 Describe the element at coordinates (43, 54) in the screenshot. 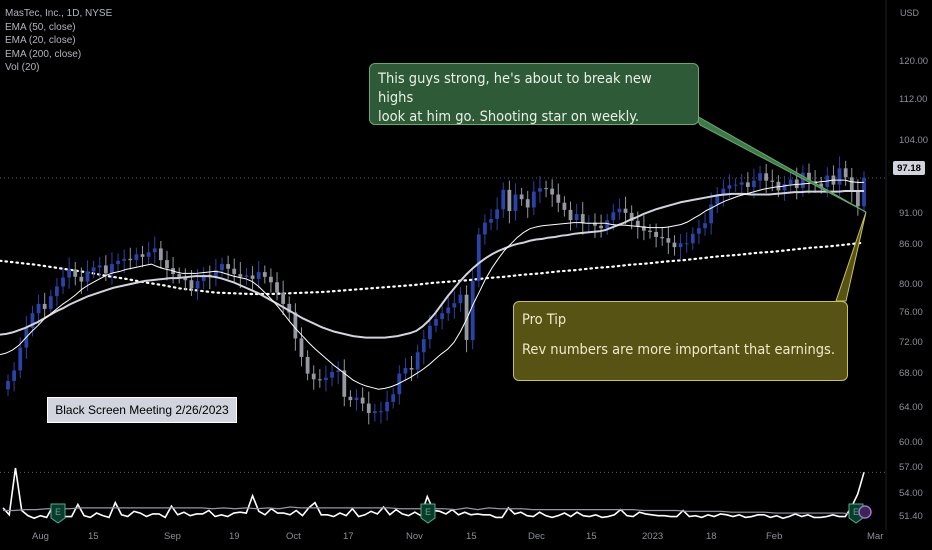

I see `ema200-legend: EMA (200, close)` at that location.